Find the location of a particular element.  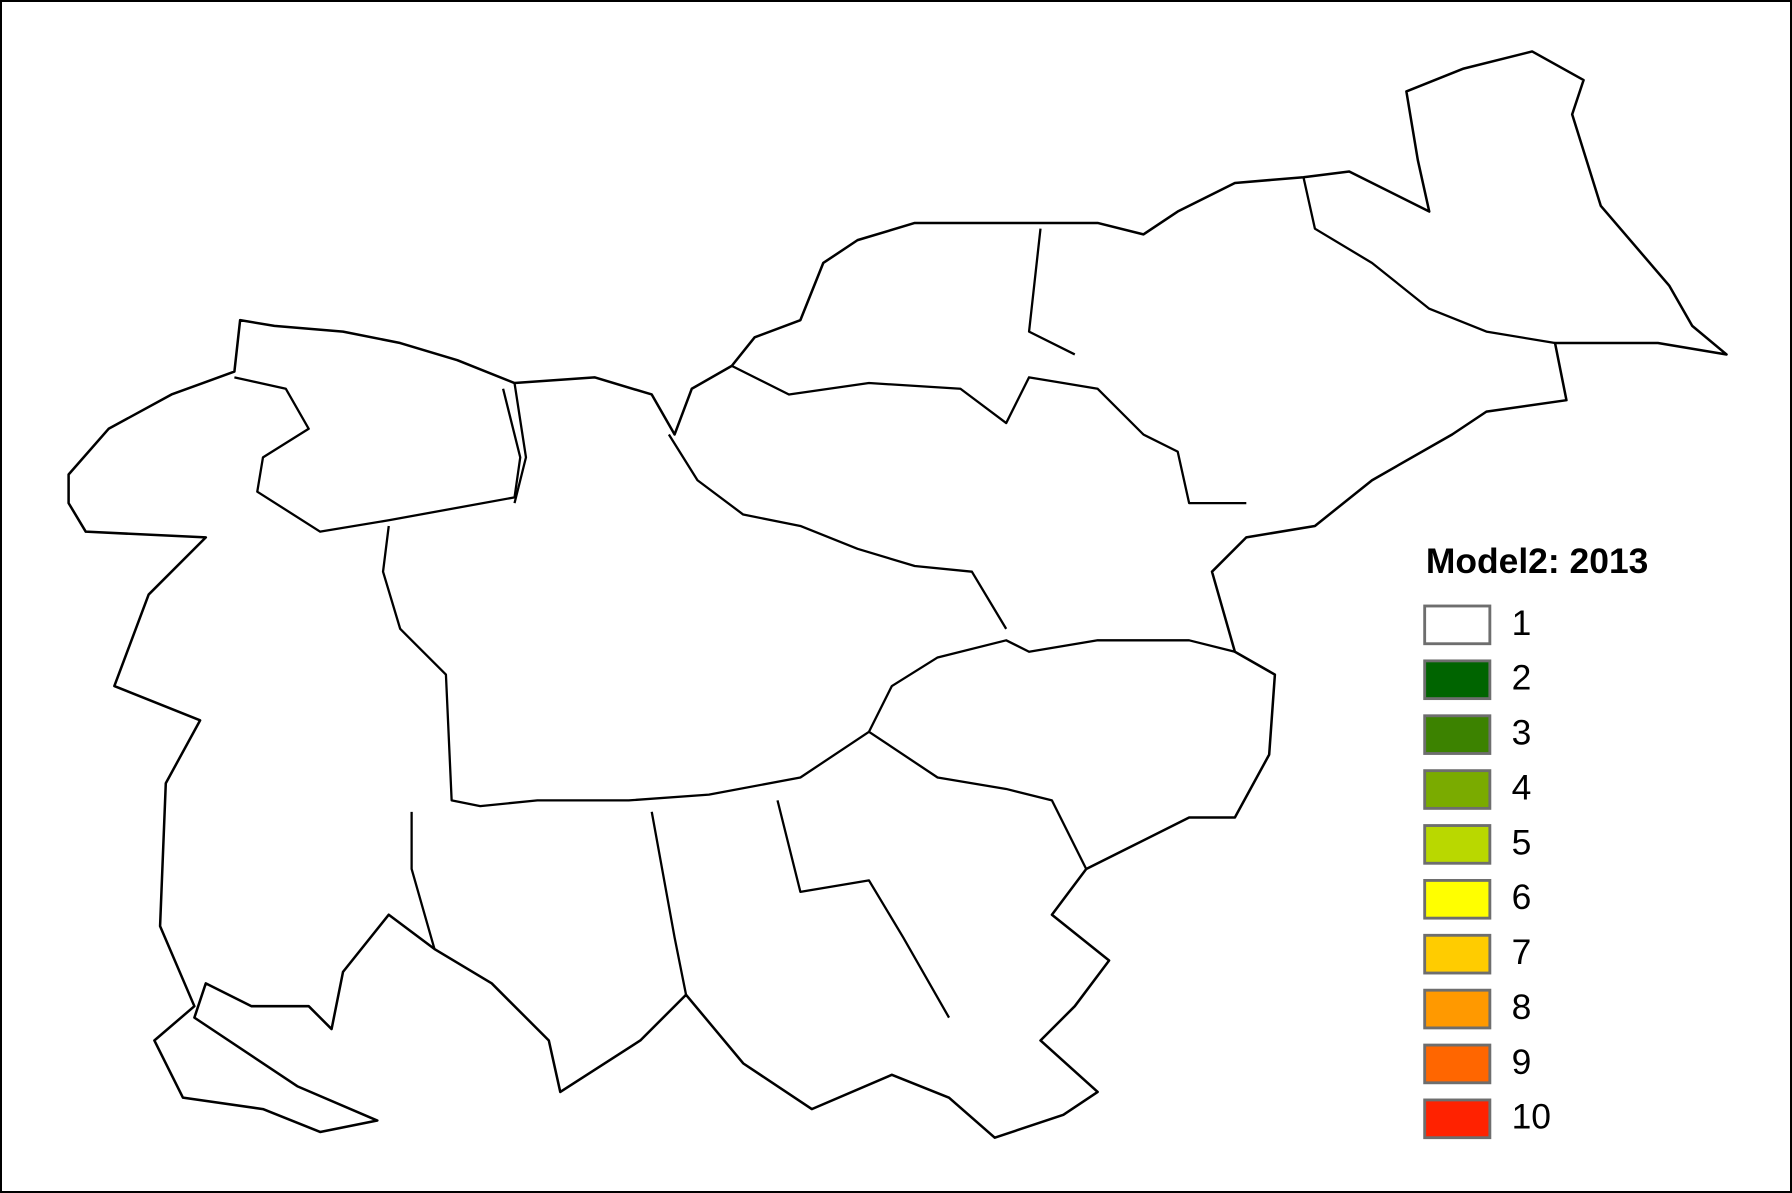

legend-label: 10 is located at coordinates (1531, 1117).